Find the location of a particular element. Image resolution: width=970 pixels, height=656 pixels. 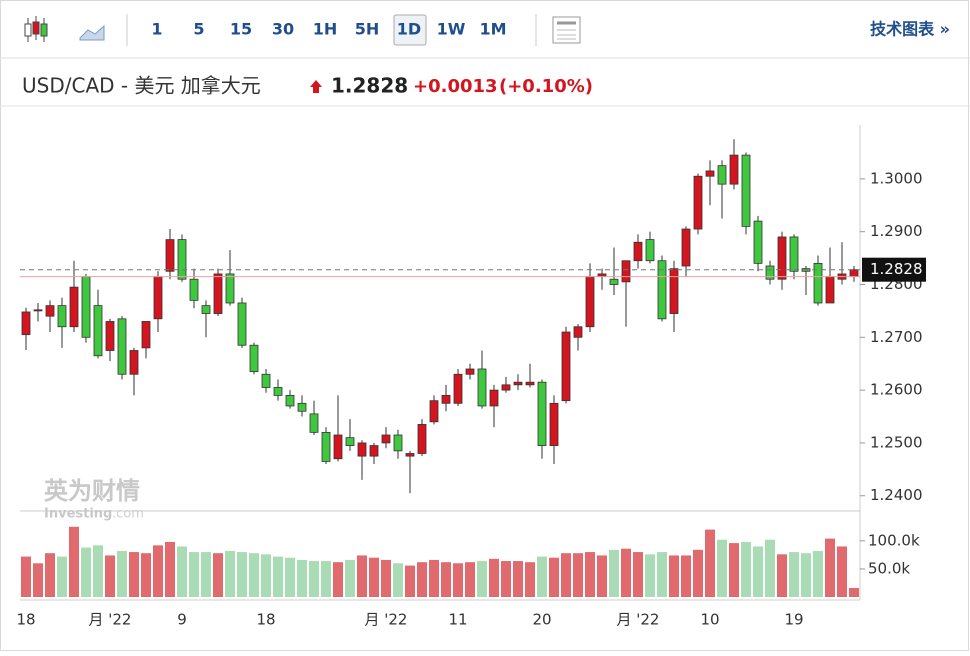

area-icon is located at coordinates (92, 32).